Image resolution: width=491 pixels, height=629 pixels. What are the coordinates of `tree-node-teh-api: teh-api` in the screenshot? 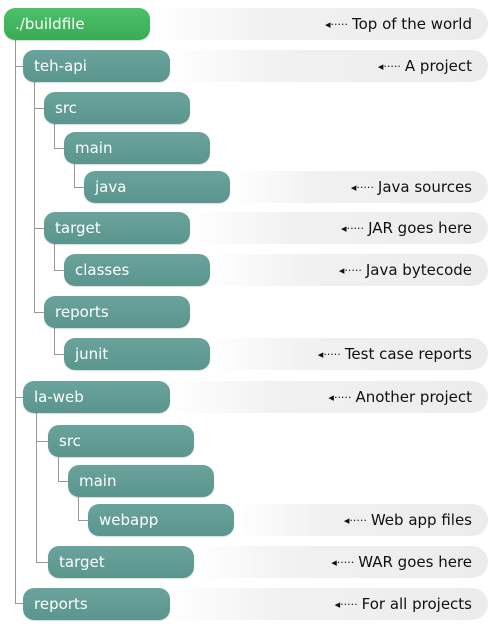 It's located at (96, 66).